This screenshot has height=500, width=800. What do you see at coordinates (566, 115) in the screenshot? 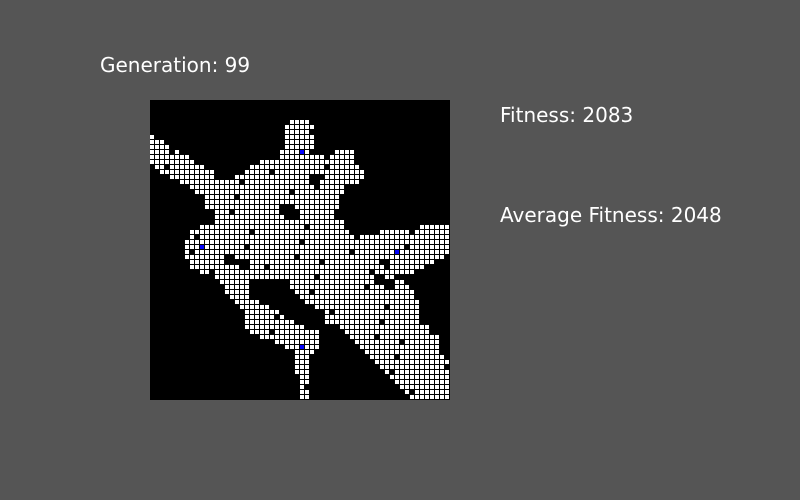
I see `fitness-readout: Fitness: 2083` at bounding box center [566, 115].